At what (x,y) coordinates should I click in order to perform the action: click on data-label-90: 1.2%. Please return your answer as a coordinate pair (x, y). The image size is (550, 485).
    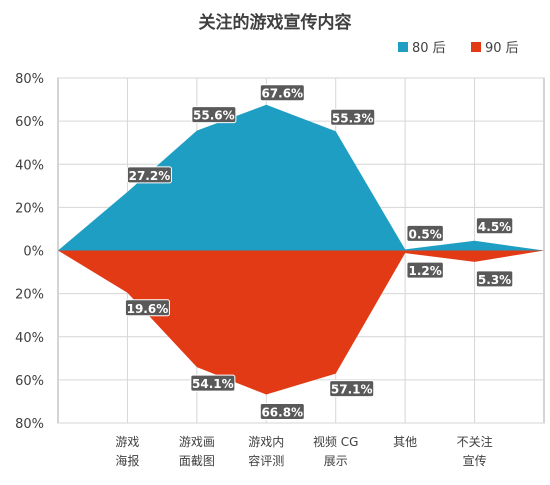
    Looking at the image, I should click on (425, 271).